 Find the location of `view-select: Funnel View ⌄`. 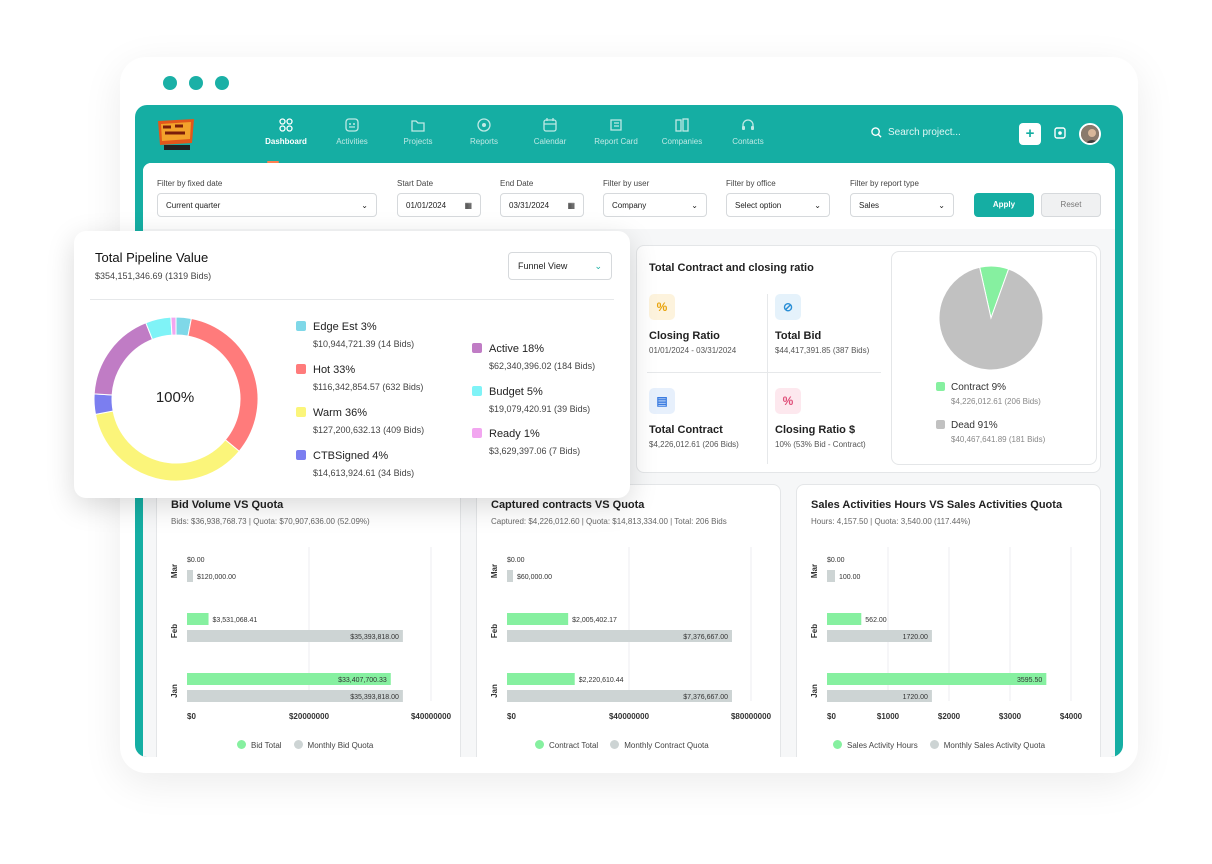

view-select: Funnel View ⌄ is located at coordinates (560, 266).